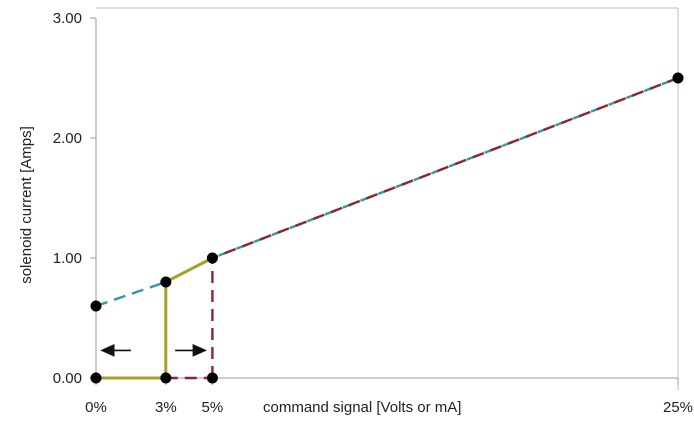 The image size is (694, 421). What do you see at coordinates (67, 258) in the screenshot?
I see `y-tick-label-1: 1.00` at bounding box center [67, 258].